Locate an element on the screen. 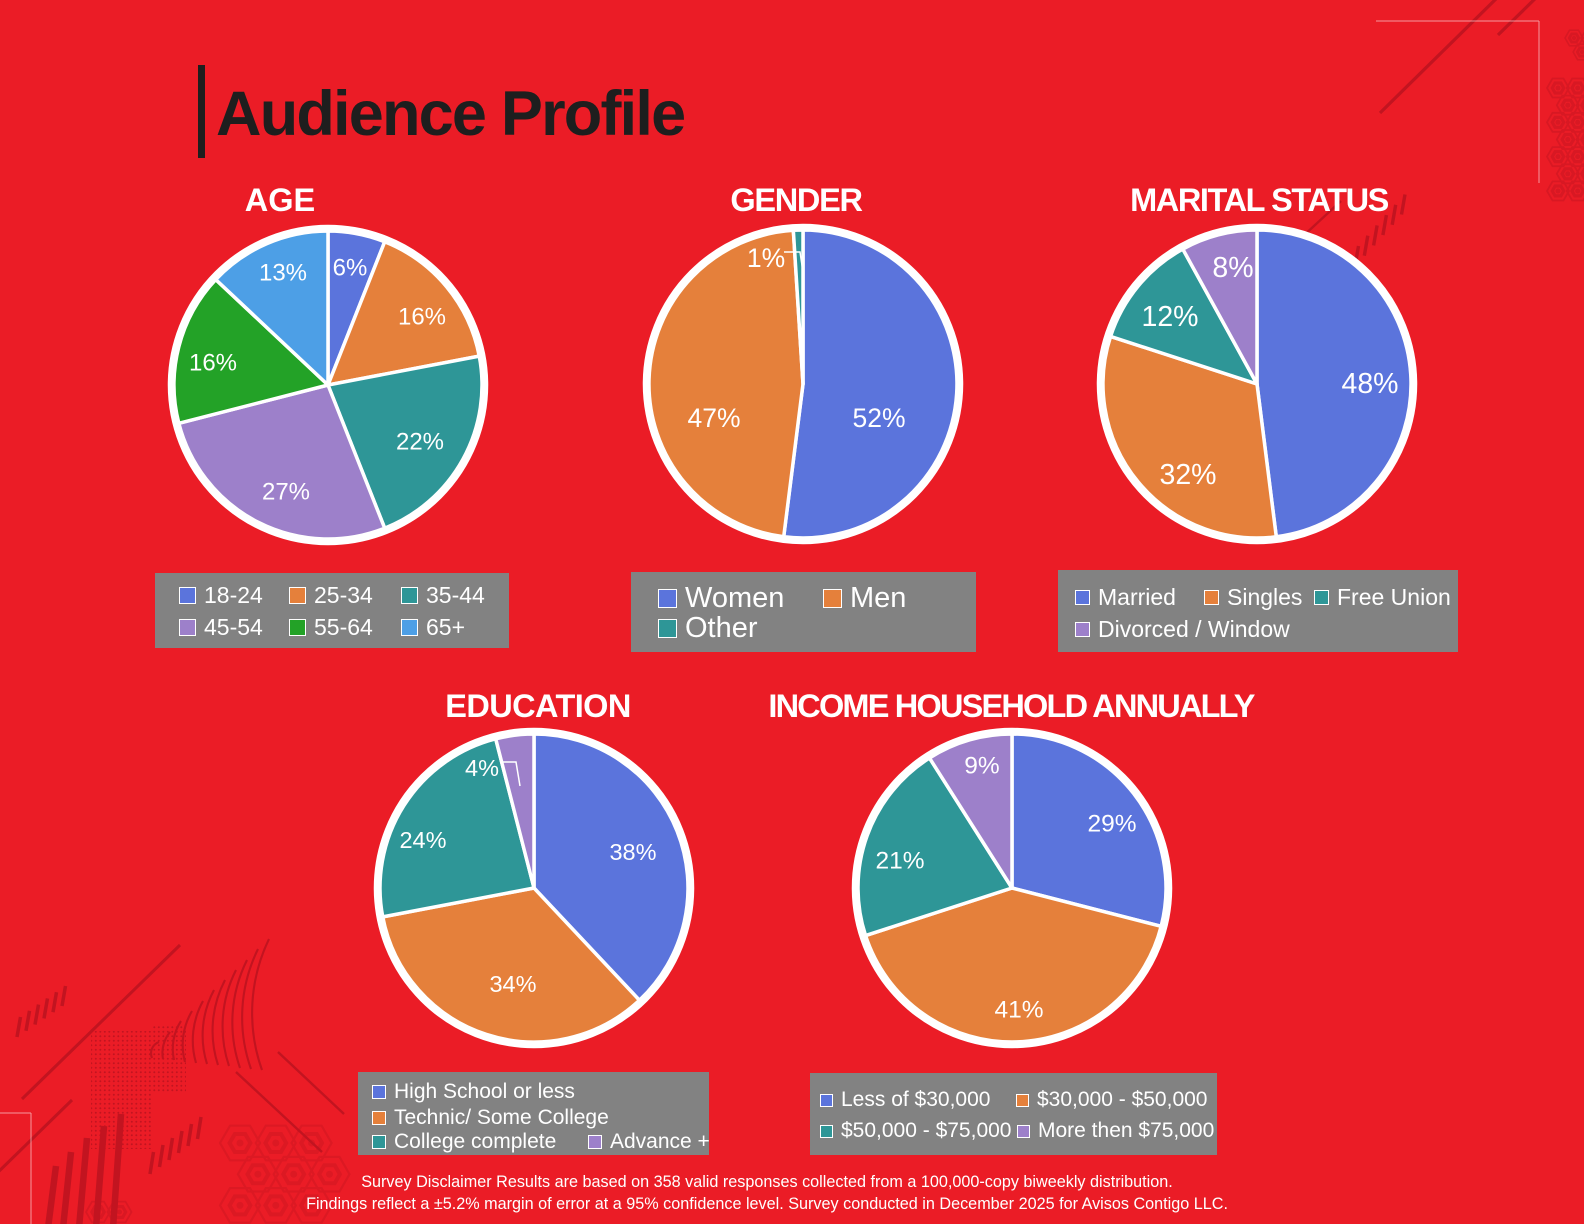  svg-text: 9% is located at coordinates (981, 766).